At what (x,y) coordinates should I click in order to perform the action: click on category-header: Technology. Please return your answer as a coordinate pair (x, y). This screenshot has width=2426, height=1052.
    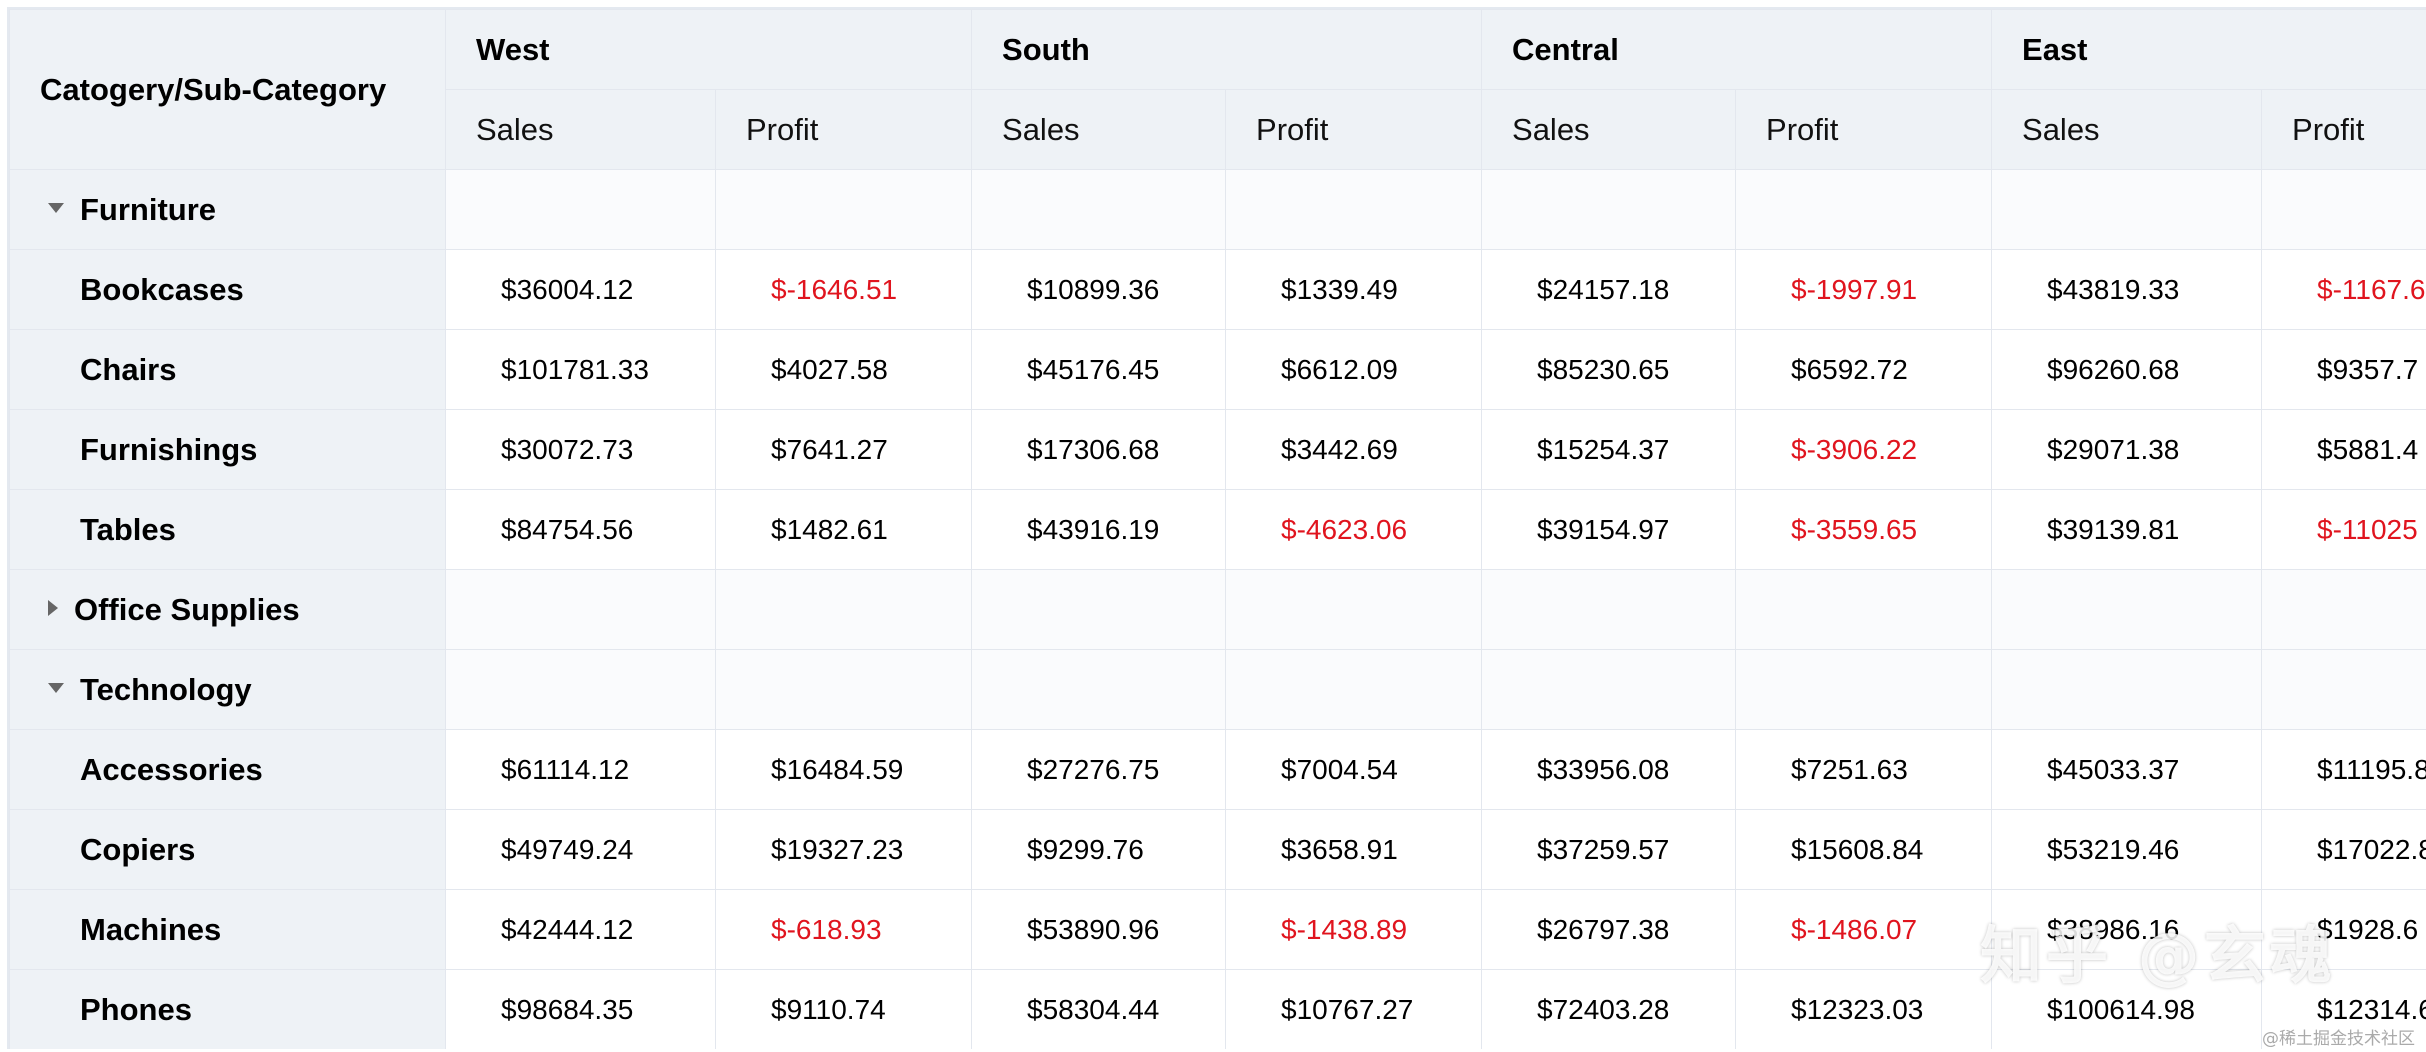
    Looking at the image, I should click on (227, 689).